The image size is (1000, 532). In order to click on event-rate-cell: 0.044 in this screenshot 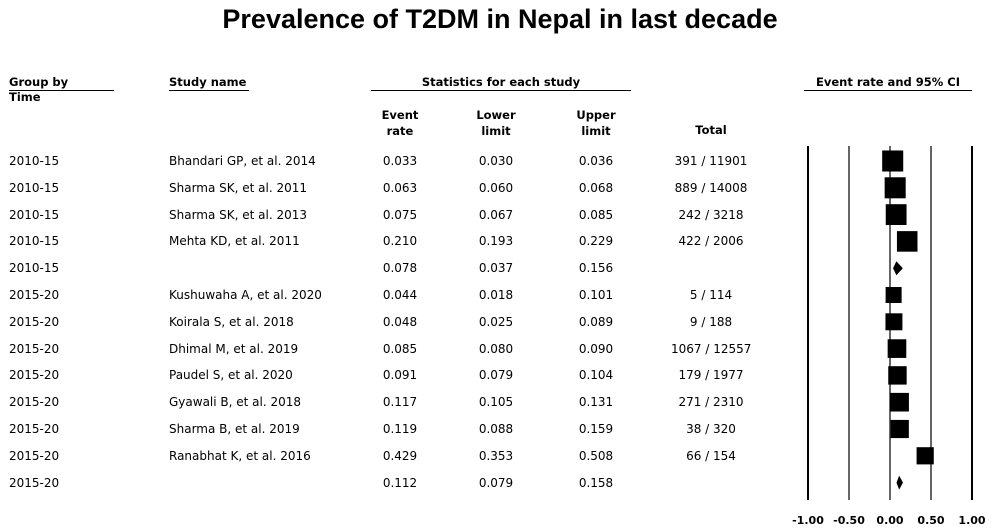, I will do `click(400, 295)`.